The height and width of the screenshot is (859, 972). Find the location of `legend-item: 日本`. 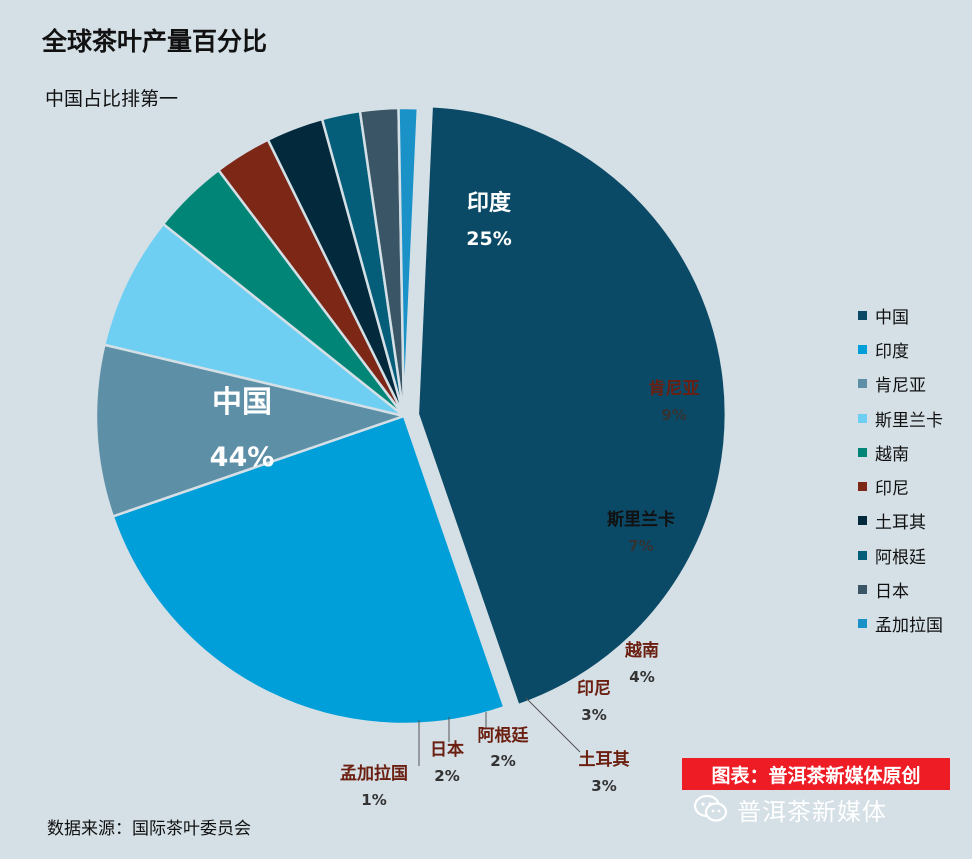

legend-item: 日本 is located at coordinates (900, 589).